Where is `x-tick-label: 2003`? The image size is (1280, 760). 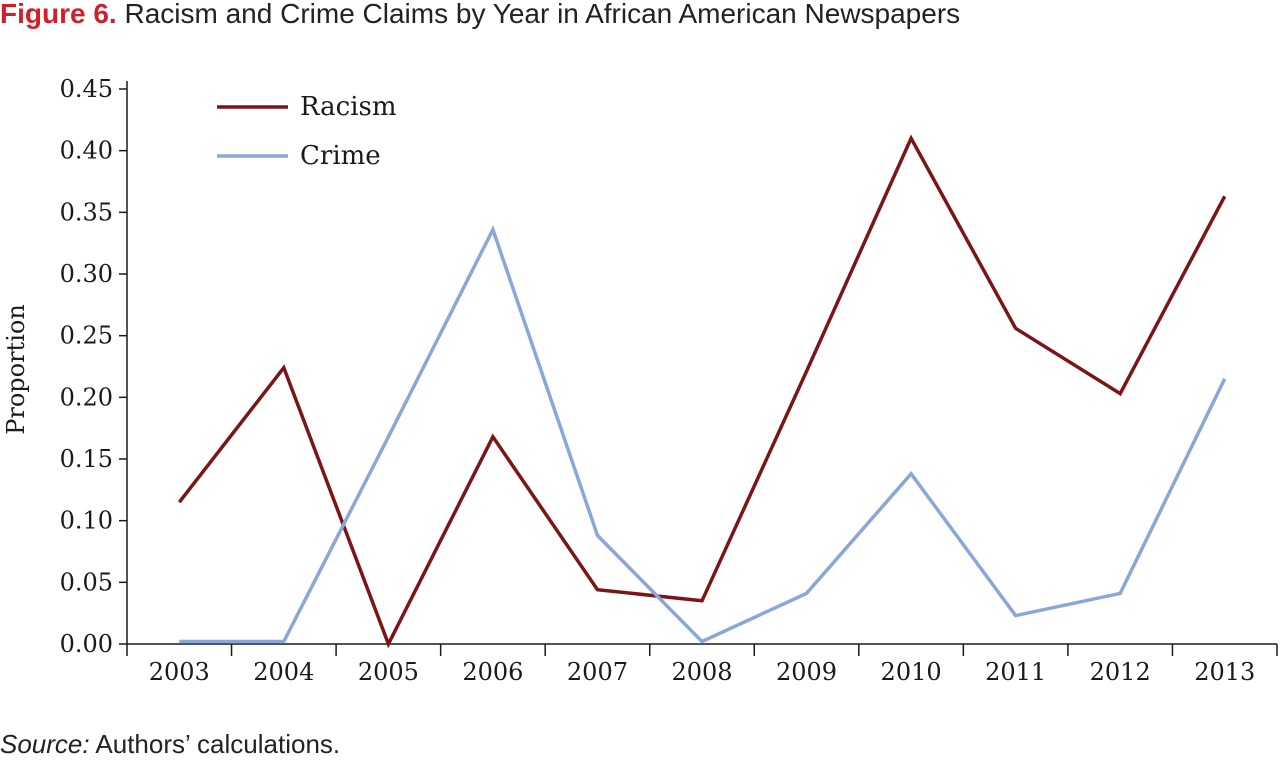 x-tick-label: 2003 is located at coordinates (179, 672).